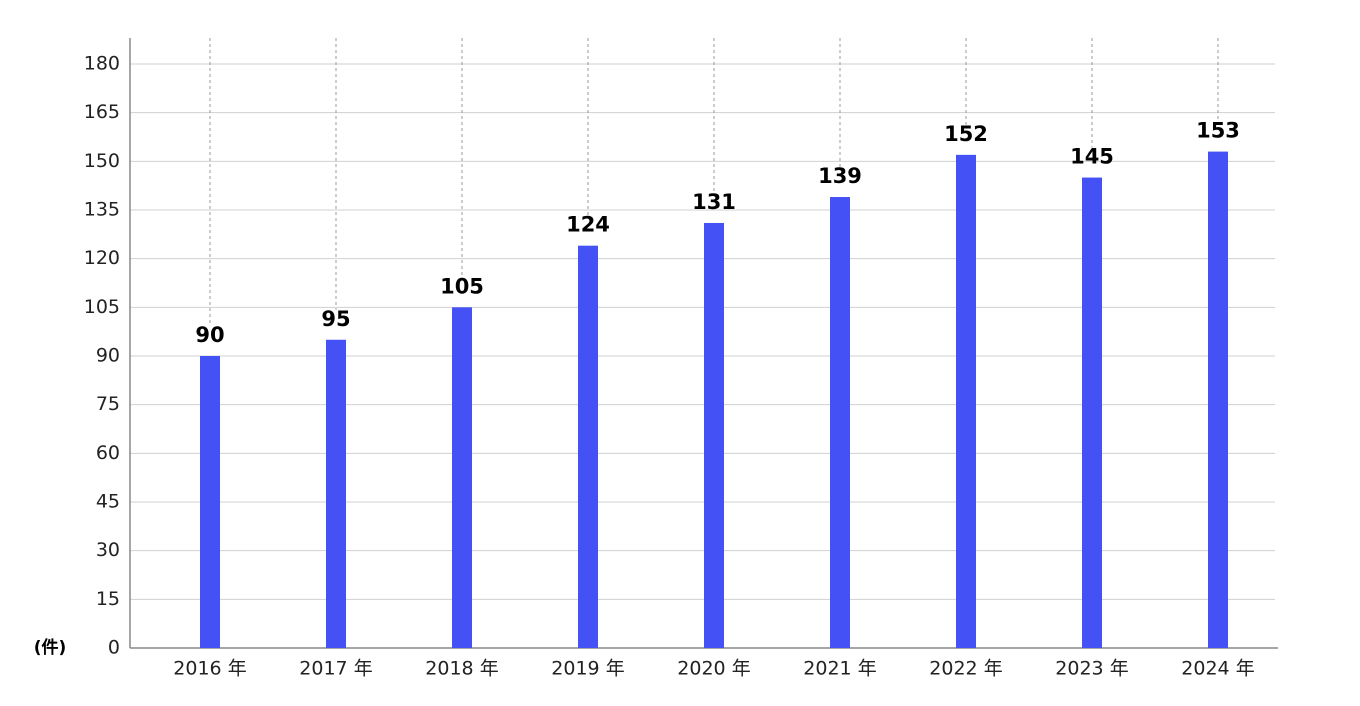 This screenshot has width=1360, height=706. Describe the element at coordinates (102, 307) in the screenshot. I see `y-tick-label: 105` at that location.